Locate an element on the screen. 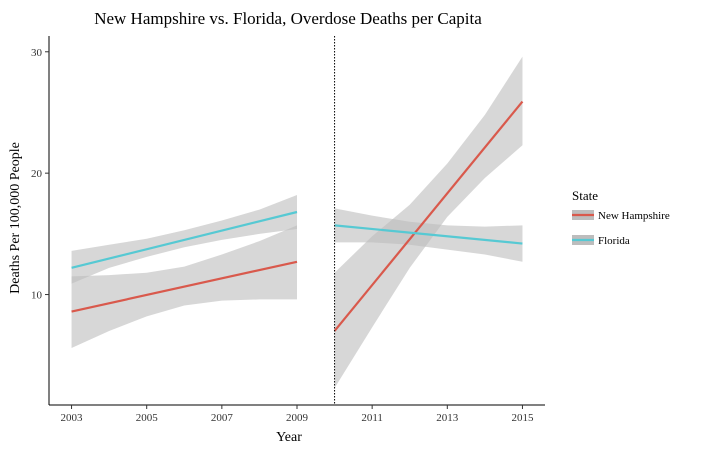 The image size is (704, 453). x-tick-label: 2005 is located at coordinates (147, 418).